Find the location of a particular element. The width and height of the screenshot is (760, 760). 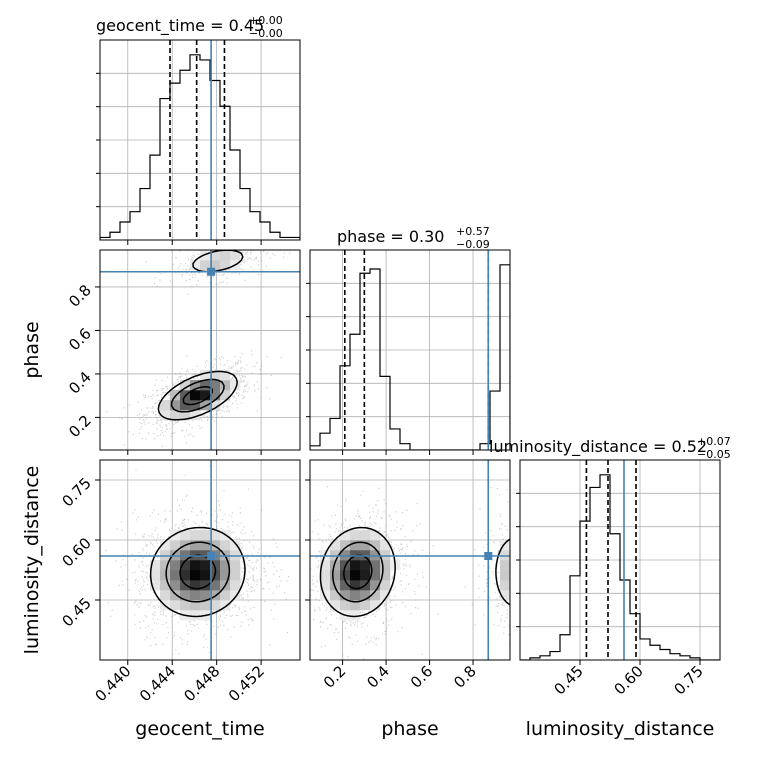

title-phase-main: phase = 0.30 is located at coordinates (390, 236).